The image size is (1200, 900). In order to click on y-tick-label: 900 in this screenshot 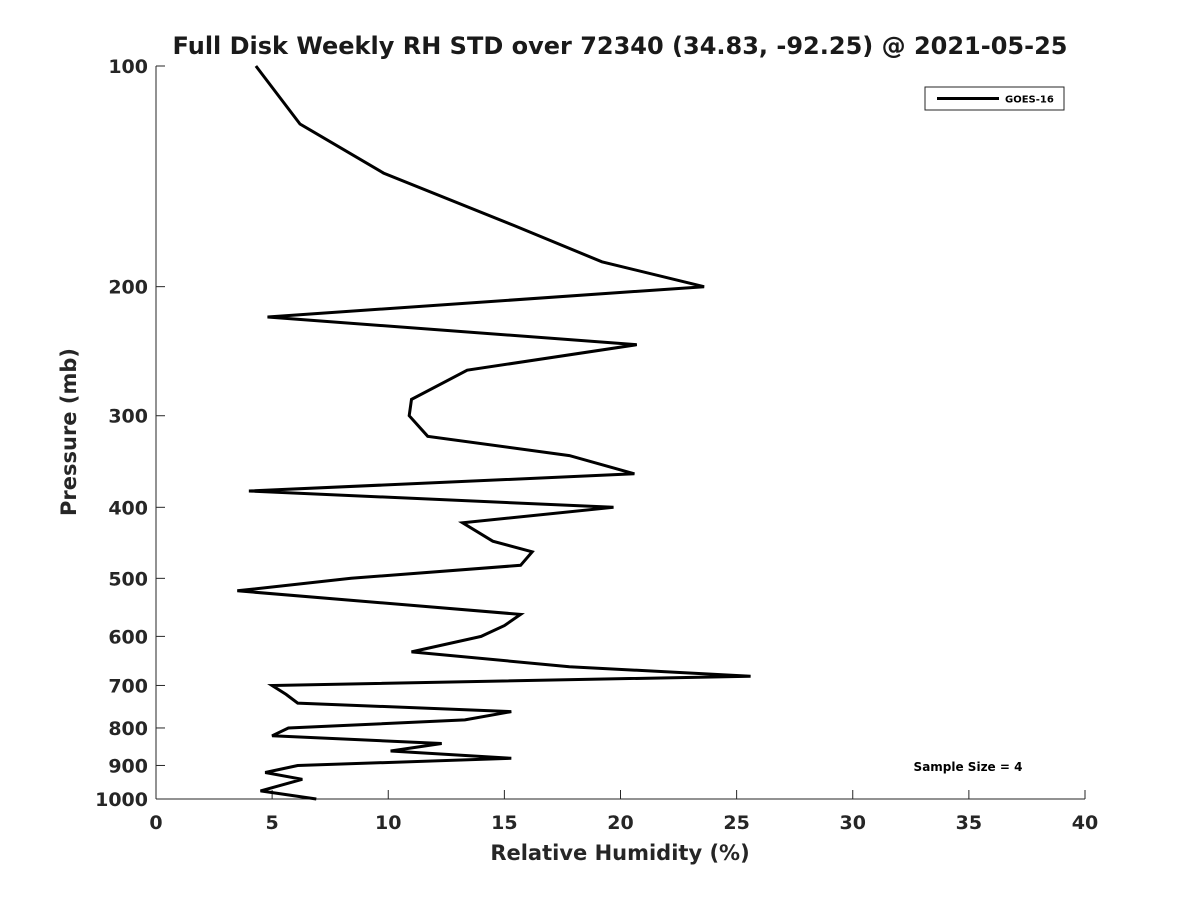, I will do `click(128, 766)`.